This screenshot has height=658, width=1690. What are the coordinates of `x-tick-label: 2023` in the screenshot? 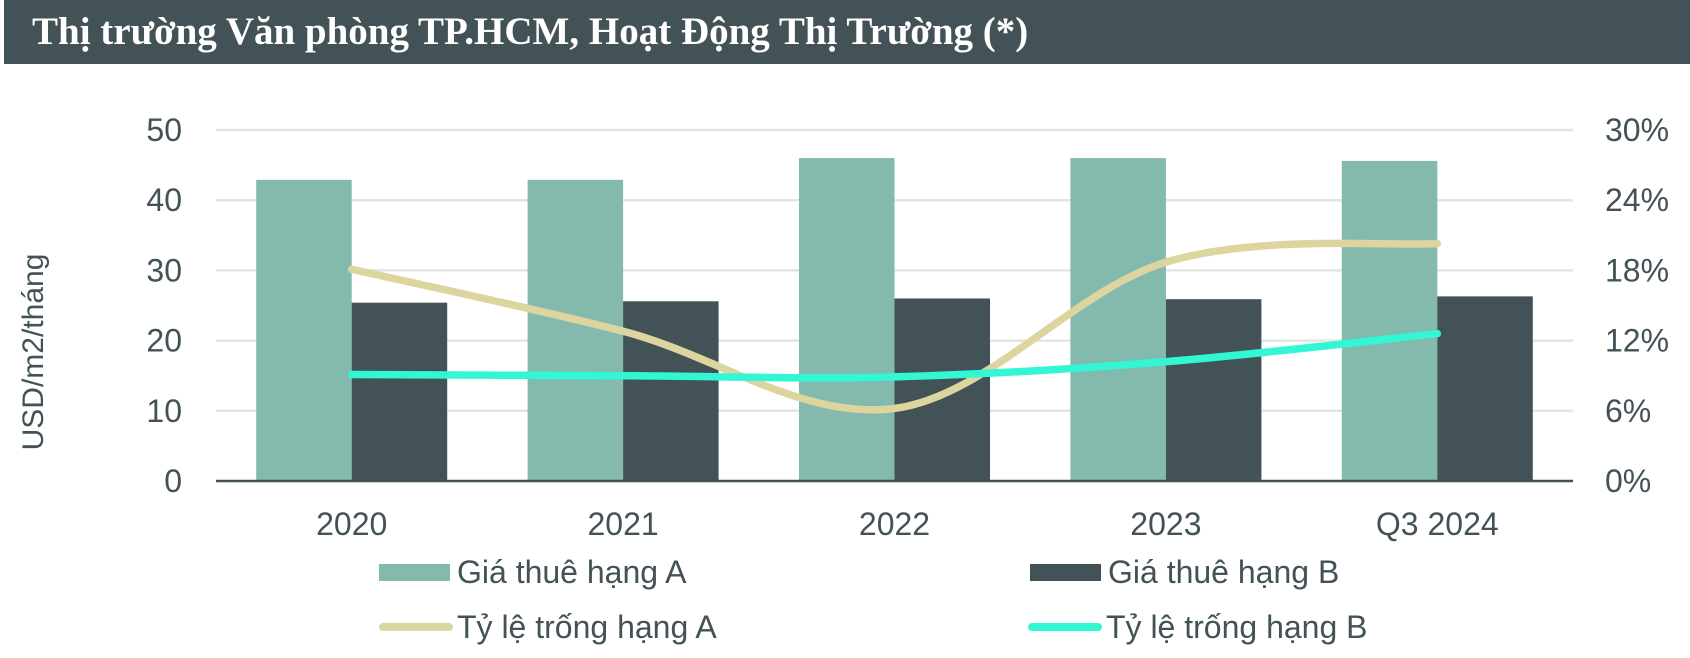 It's located at (1165, 524).